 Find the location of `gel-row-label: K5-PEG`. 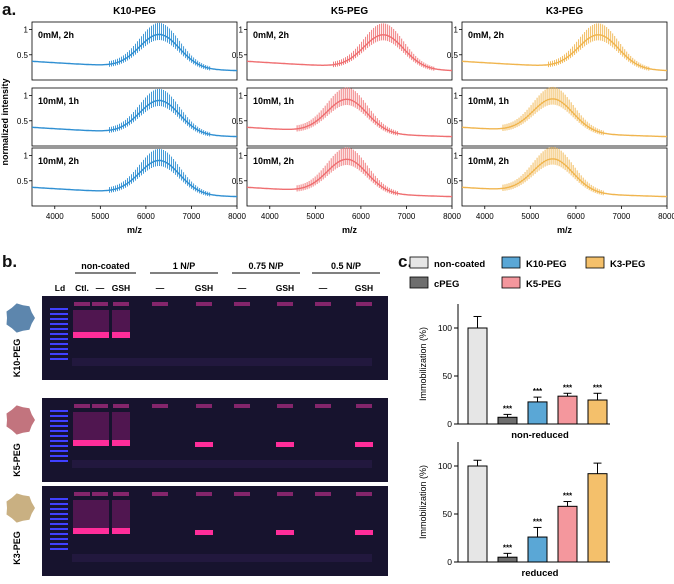

gel-row-label: K5-PEG is located at coordinates (17, 460).